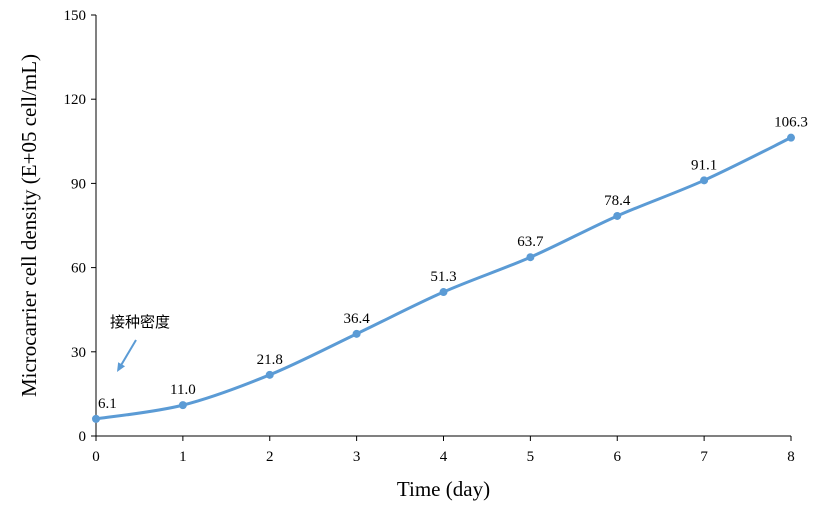 This screenshot has width=840, height=509. Describe the element at coordinates (791, 123) in the screenshot. I see `data-label: 106.3` at that location.